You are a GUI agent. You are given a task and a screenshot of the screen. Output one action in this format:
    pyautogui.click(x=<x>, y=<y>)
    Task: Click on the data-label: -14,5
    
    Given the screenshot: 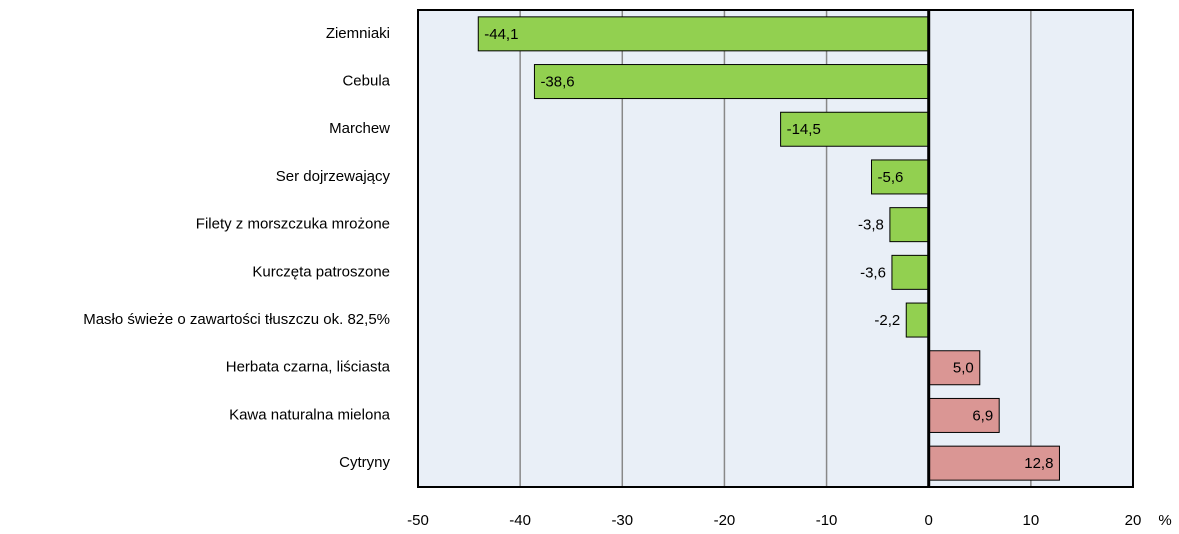 What is the action you would take?
    pyautogui.click(x=804, y=129)
    